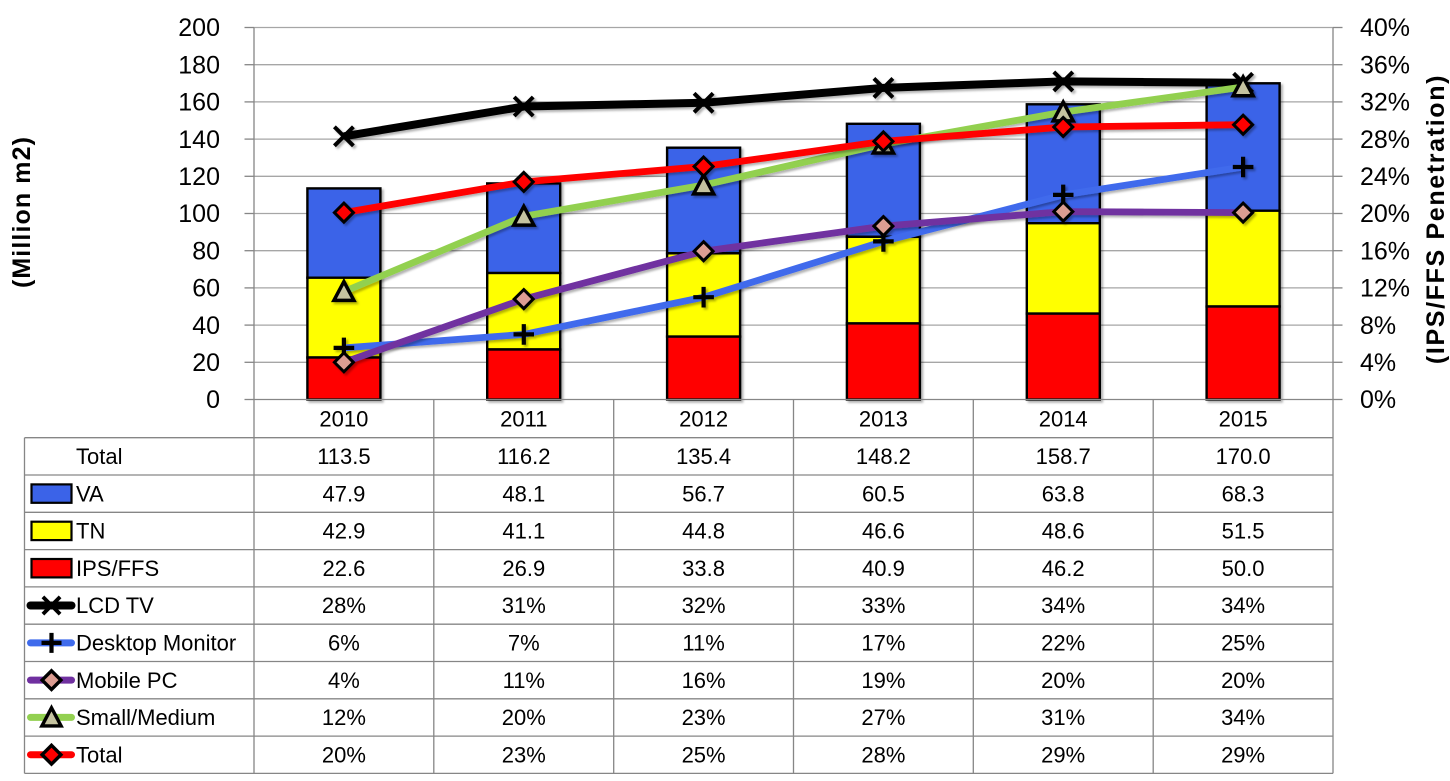 The width and height of the screenshot is (1450, 781). What do you see at coordinates (523, 568) in the screenshot?
I see `svg-text: 26.9` at bounding box center [523, 568].